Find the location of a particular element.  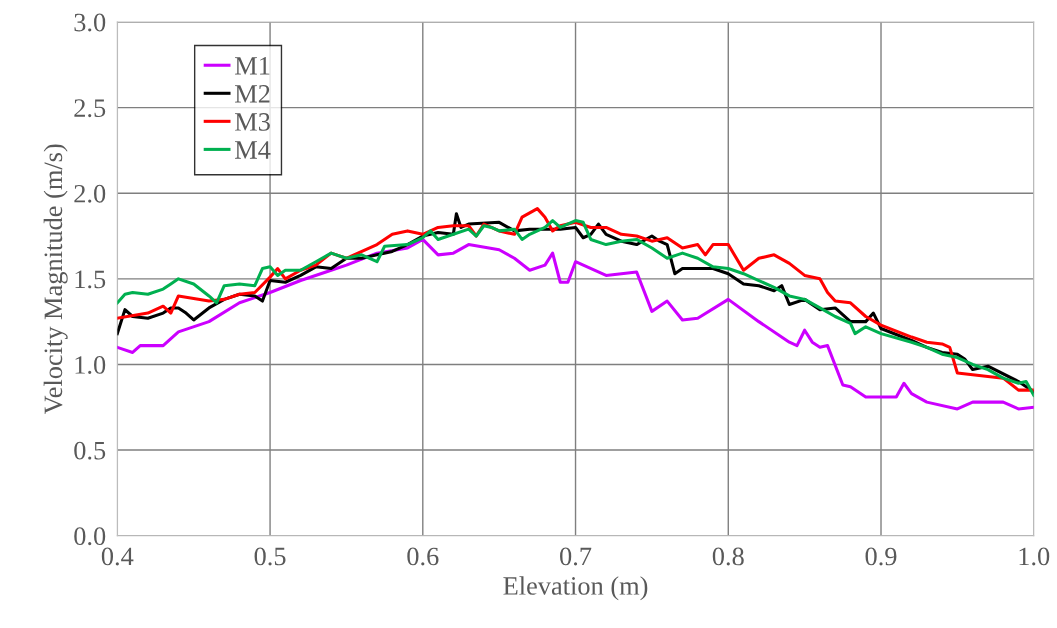

y-tick-label: 0.5 is located at coordinates (90, 450).